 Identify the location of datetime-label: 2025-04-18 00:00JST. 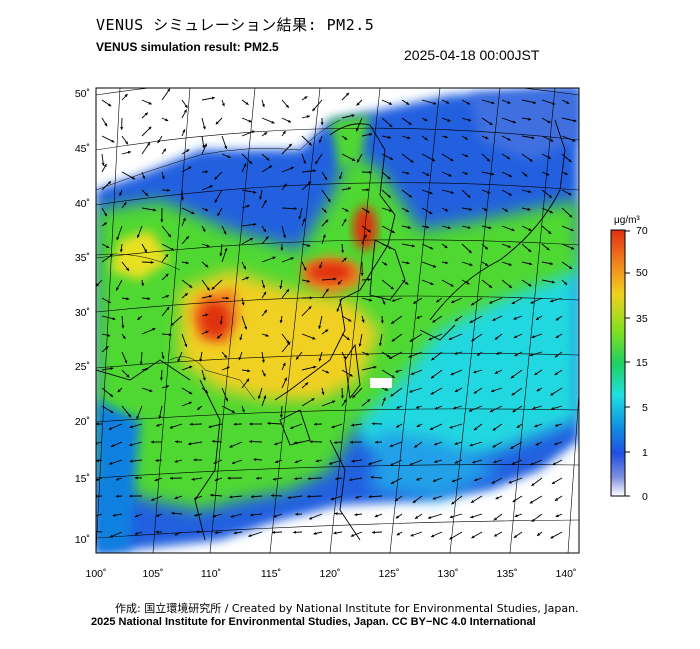
(472, 55).